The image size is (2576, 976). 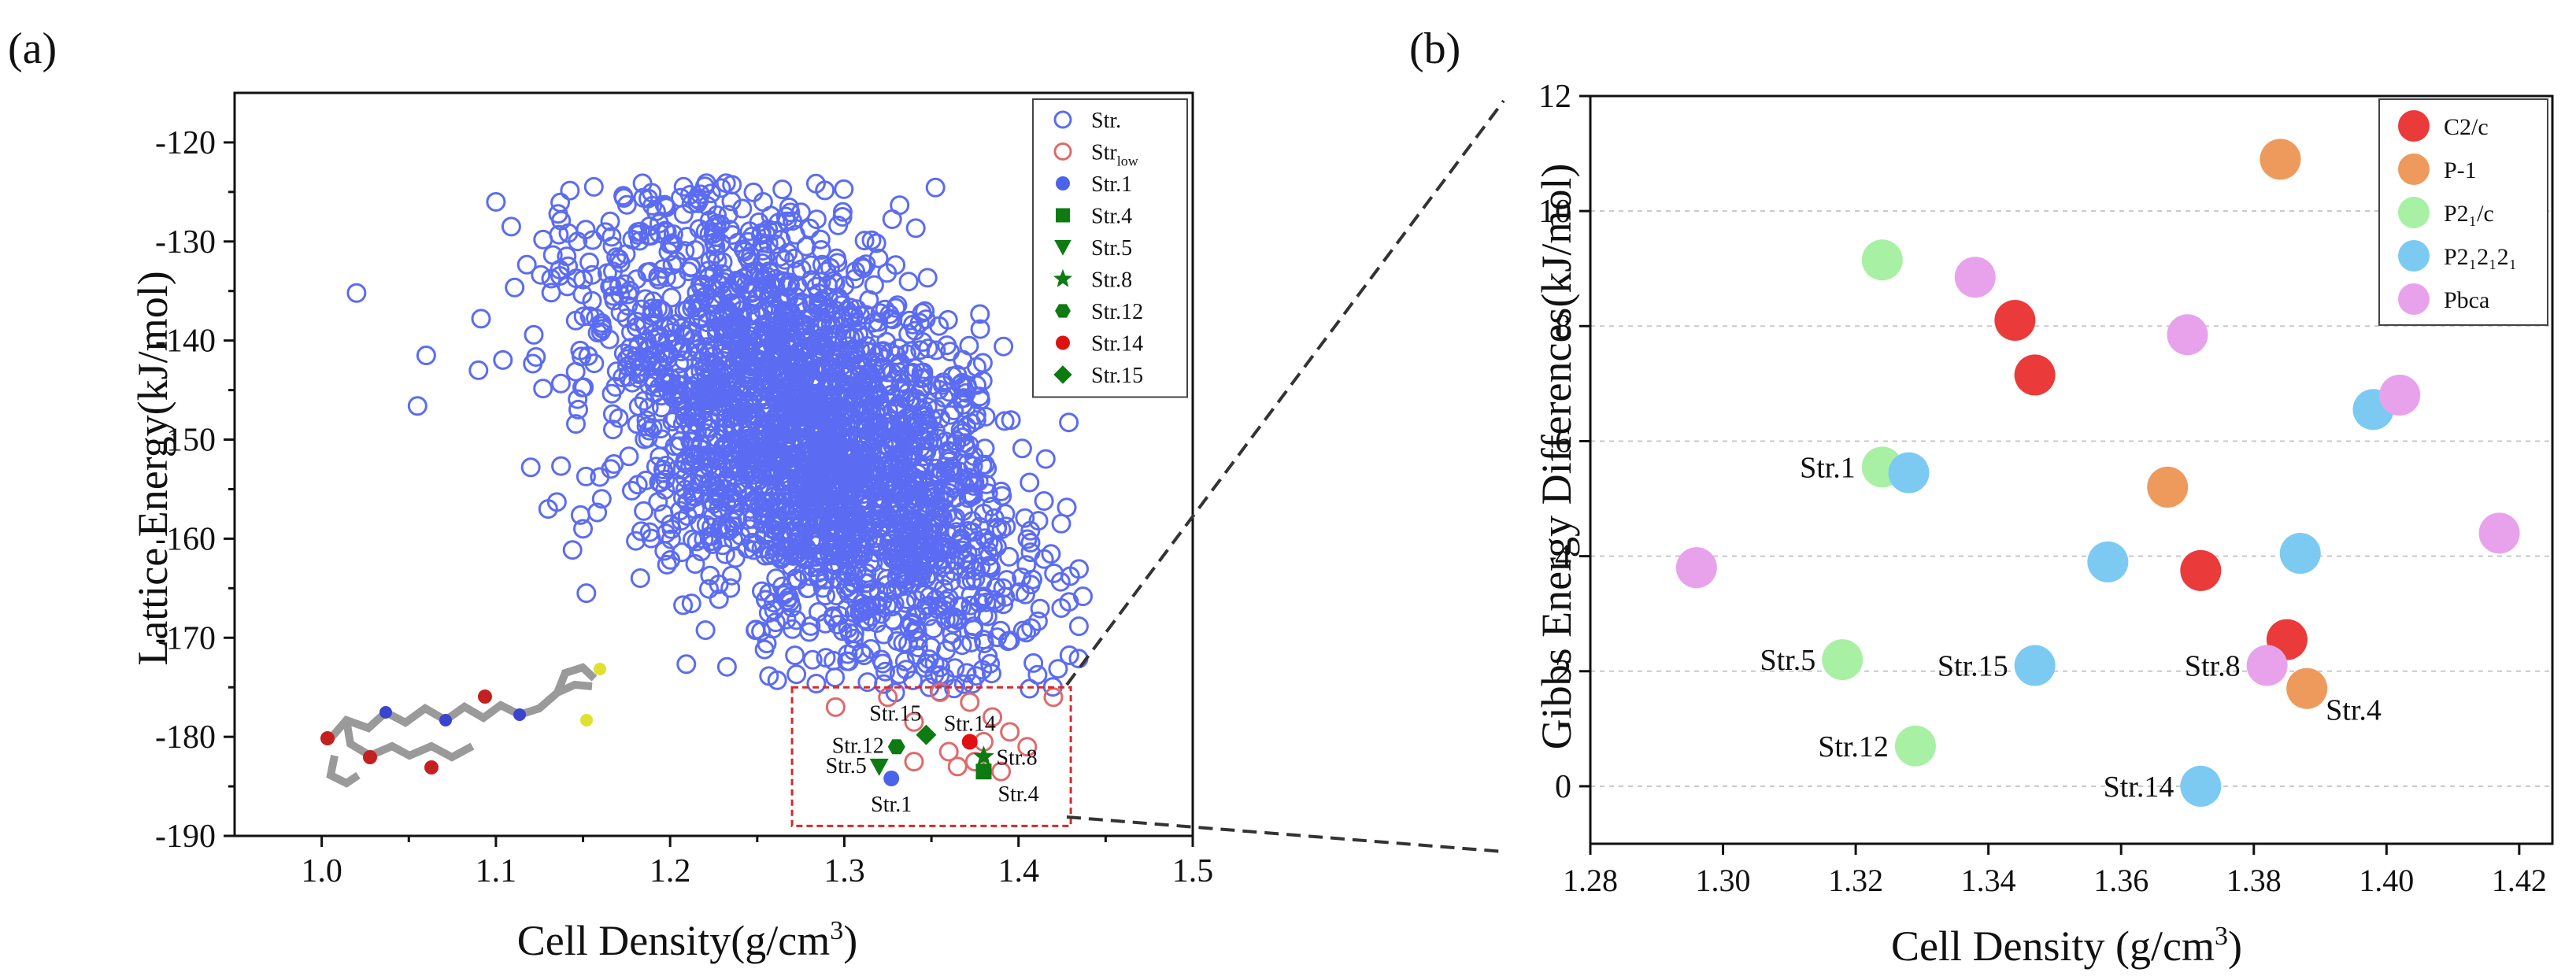 I want to click on panel-b-annotations: Str.1 Str.5 Str.15 Str.8 Str.4 Str.12 Str.14, so click(x=2070, y=627).